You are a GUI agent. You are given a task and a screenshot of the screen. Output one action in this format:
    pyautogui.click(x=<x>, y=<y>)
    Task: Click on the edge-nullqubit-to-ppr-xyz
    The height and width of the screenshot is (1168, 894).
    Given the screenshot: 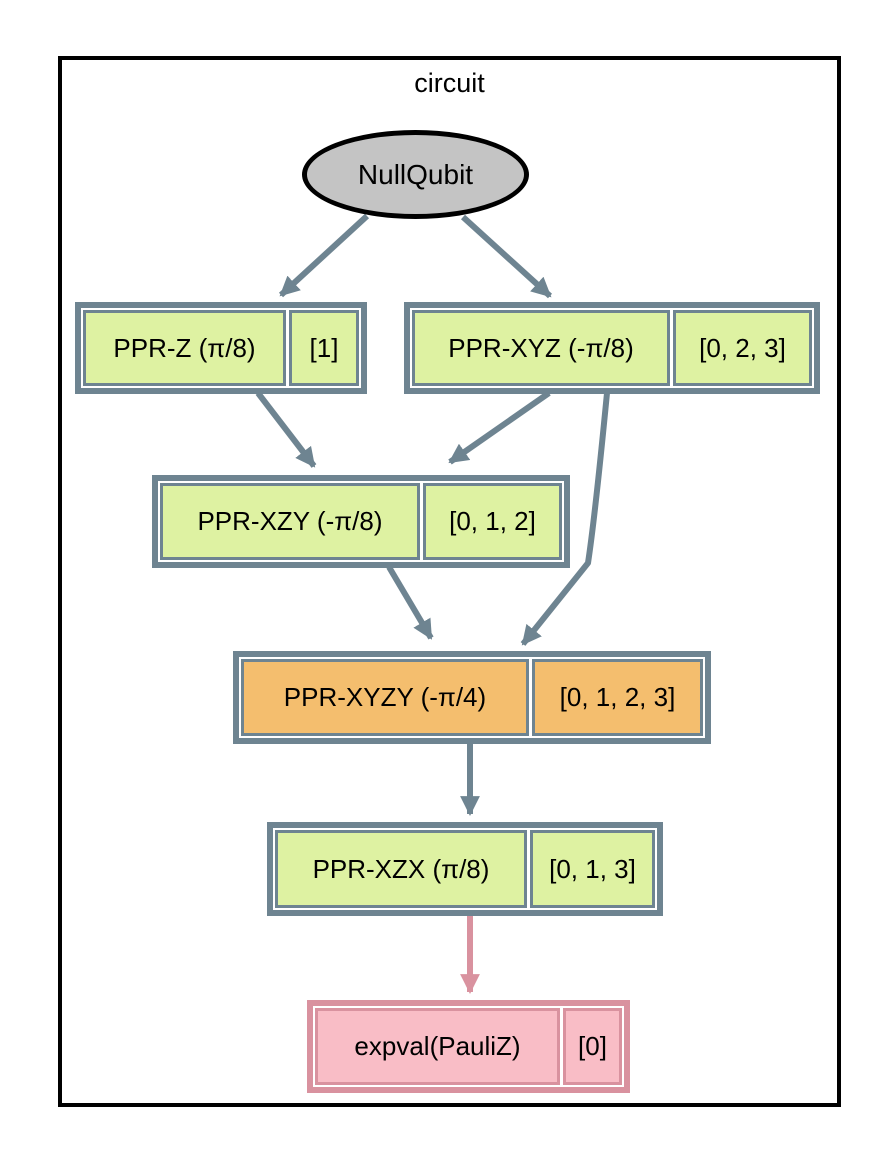 What is the action you would take?
    pyautogui.click(x=506, y=256)
    